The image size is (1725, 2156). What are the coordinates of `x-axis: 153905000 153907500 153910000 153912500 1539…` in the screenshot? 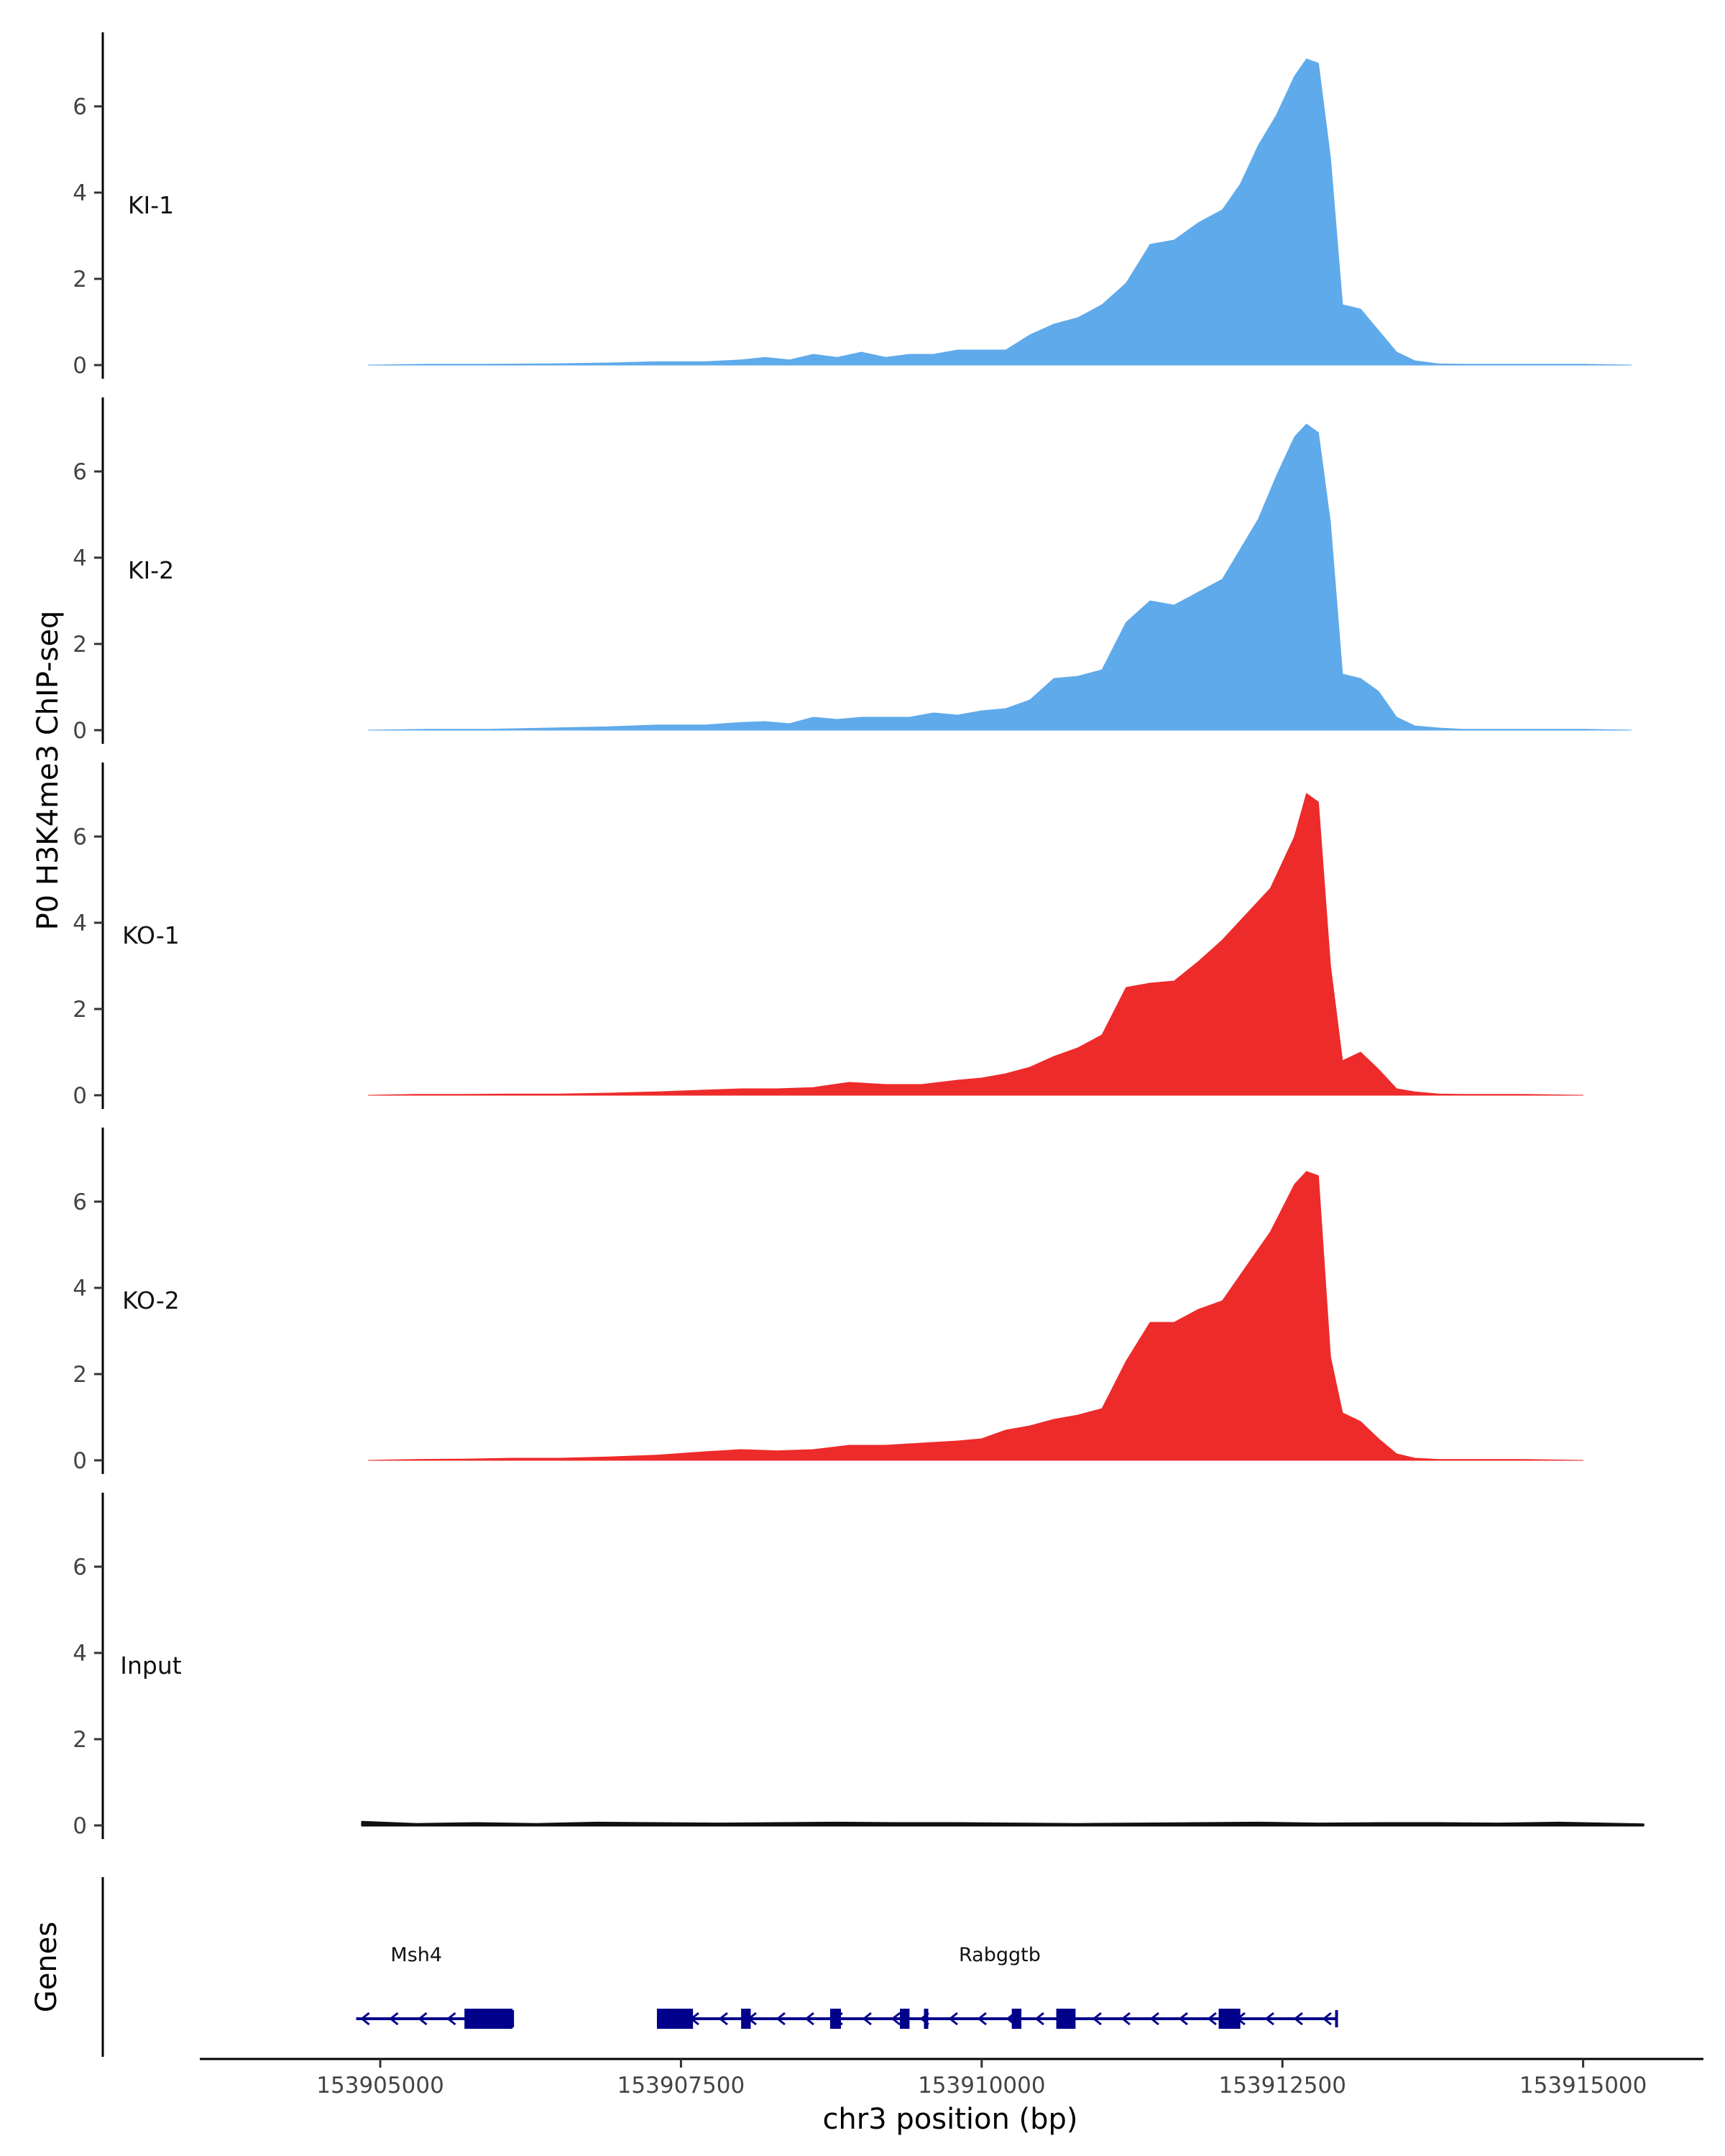 It's located at (951, 2097).